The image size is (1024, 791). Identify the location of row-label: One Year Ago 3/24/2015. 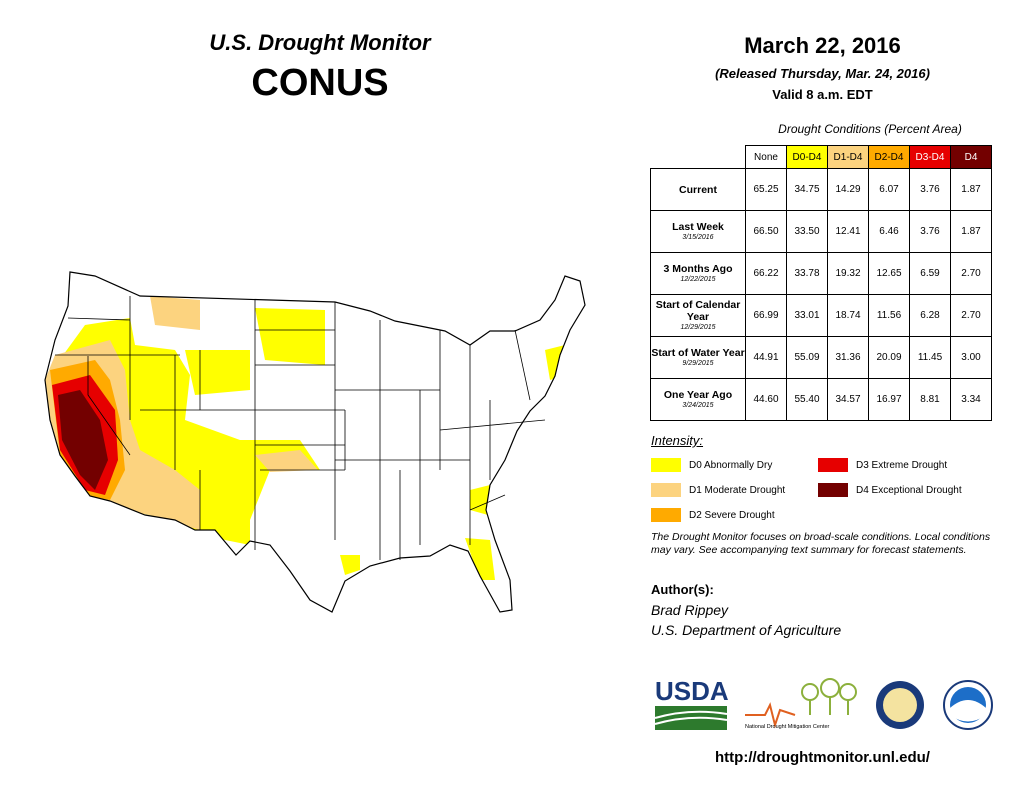
(698, 399).